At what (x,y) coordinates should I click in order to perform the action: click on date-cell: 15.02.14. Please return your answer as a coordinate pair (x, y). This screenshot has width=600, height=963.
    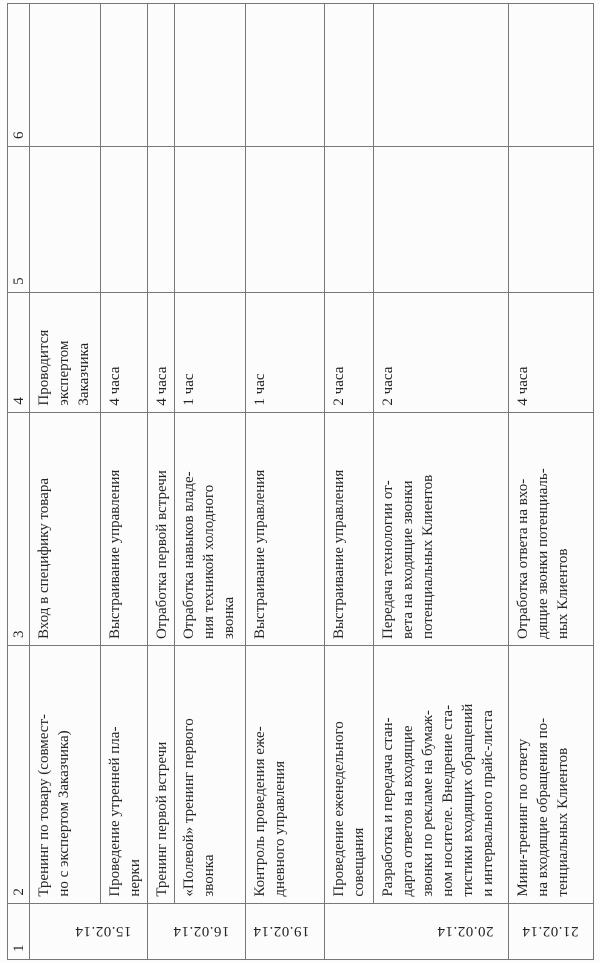
    Looking at the image, I should click on (88, 931).